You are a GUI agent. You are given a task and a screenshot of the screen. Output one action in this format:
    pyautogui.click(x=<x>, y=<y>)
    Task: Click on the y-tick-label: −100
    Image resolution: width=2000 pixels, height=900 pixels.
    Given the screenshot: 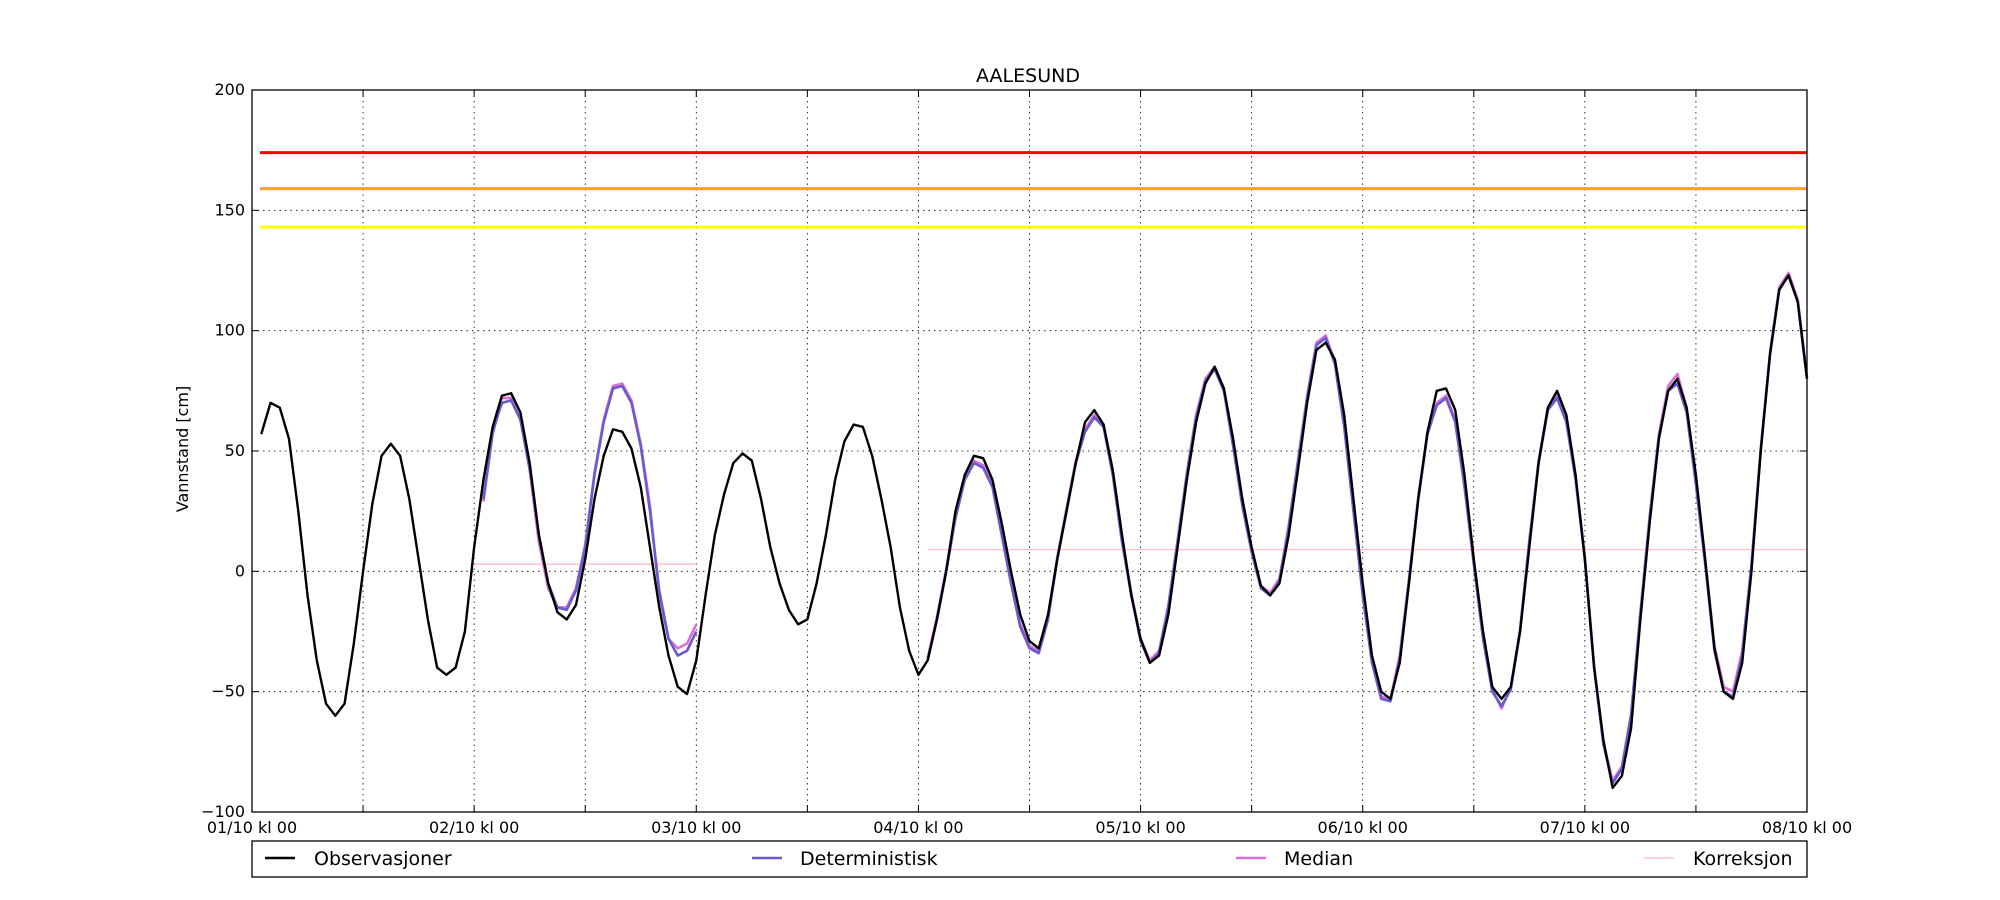 What is the action you would take?
    pyautogui.click(x=223, y=811)
    